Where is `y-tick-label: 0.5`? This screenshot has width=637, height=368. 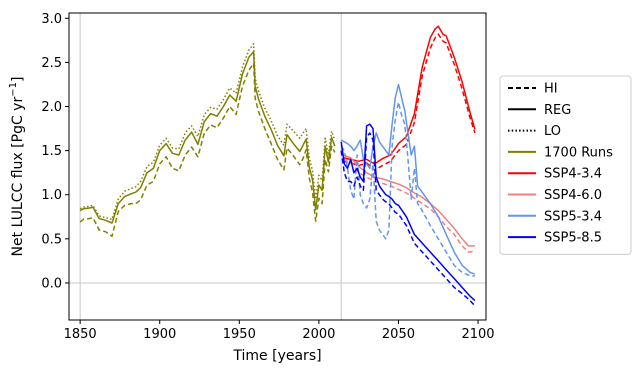
y-tick-label: 0.5 is located at coordinates (51, 239).